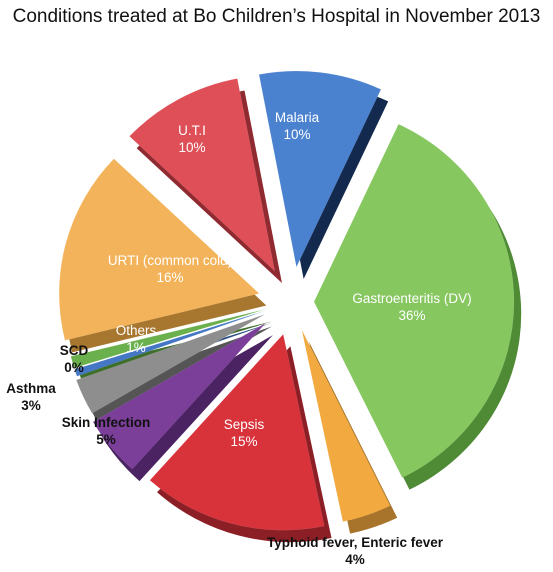  I want to click on slice-label-urti-common-cold: URTI (common cold), so click(170, 260).